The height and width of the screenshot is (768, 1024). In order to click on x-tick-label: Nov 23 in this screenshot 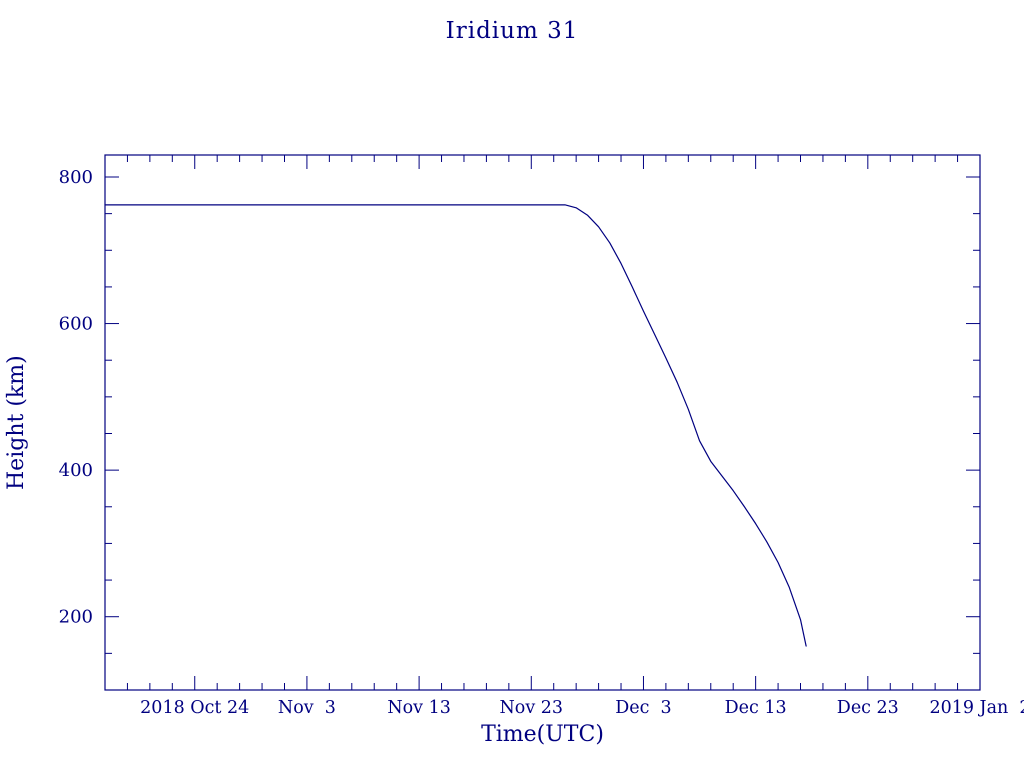, I will do `click(531, 708)`.